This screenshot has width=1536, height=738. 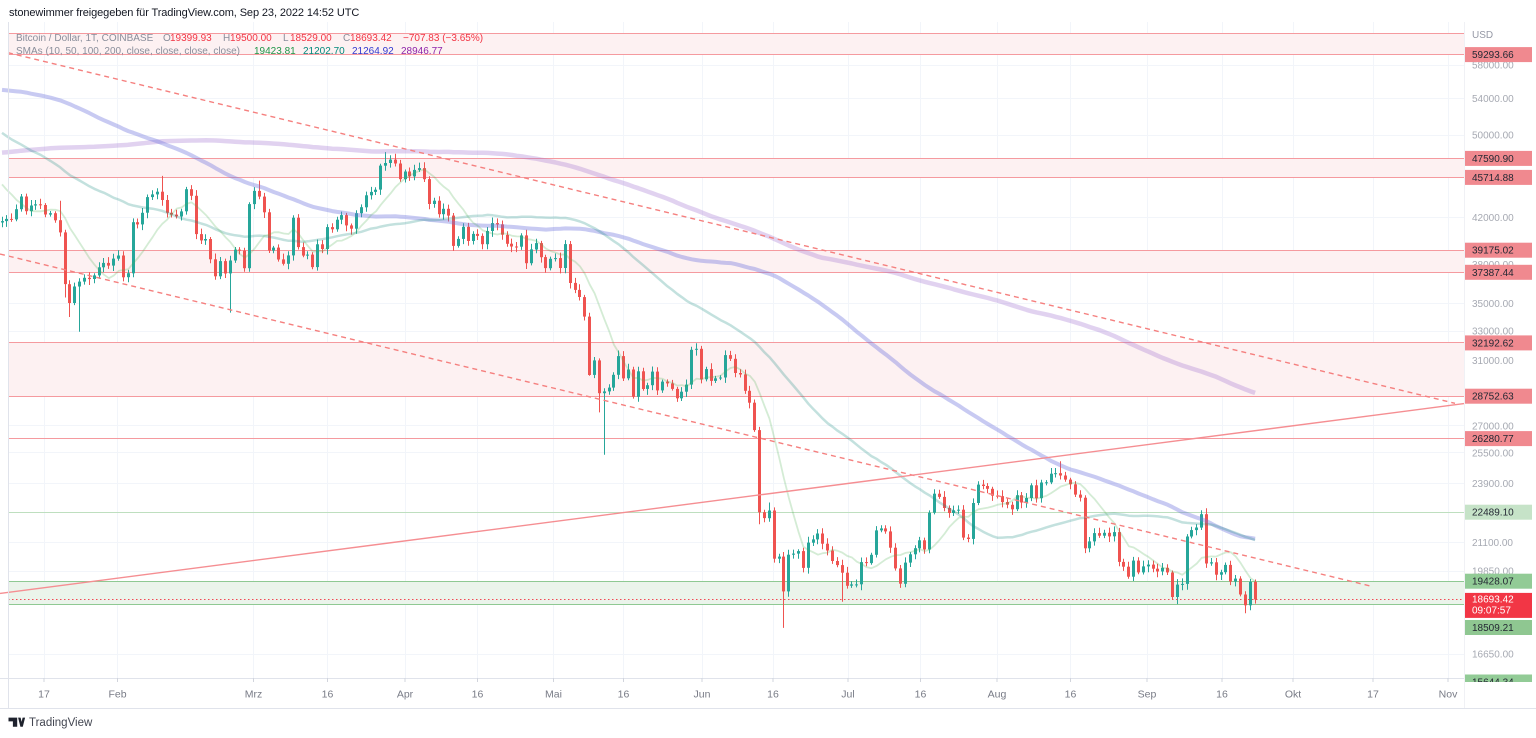 What do you see at coordinates (1448, 695) in the screenshot?
I see `svg-text: Nov` at bounding box center [1448, 695].